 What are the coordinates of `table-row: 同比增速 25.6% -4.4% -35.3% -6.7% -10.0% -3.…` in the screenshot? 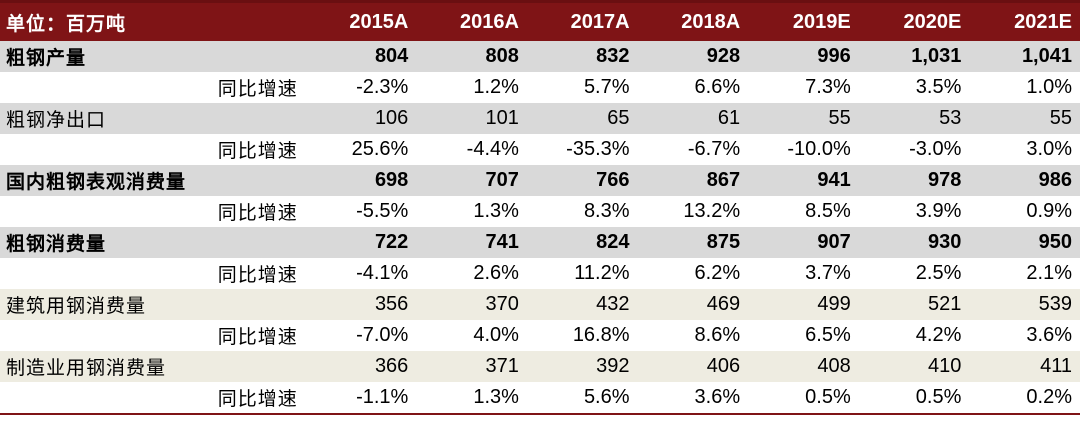 It's located at (540, 149).